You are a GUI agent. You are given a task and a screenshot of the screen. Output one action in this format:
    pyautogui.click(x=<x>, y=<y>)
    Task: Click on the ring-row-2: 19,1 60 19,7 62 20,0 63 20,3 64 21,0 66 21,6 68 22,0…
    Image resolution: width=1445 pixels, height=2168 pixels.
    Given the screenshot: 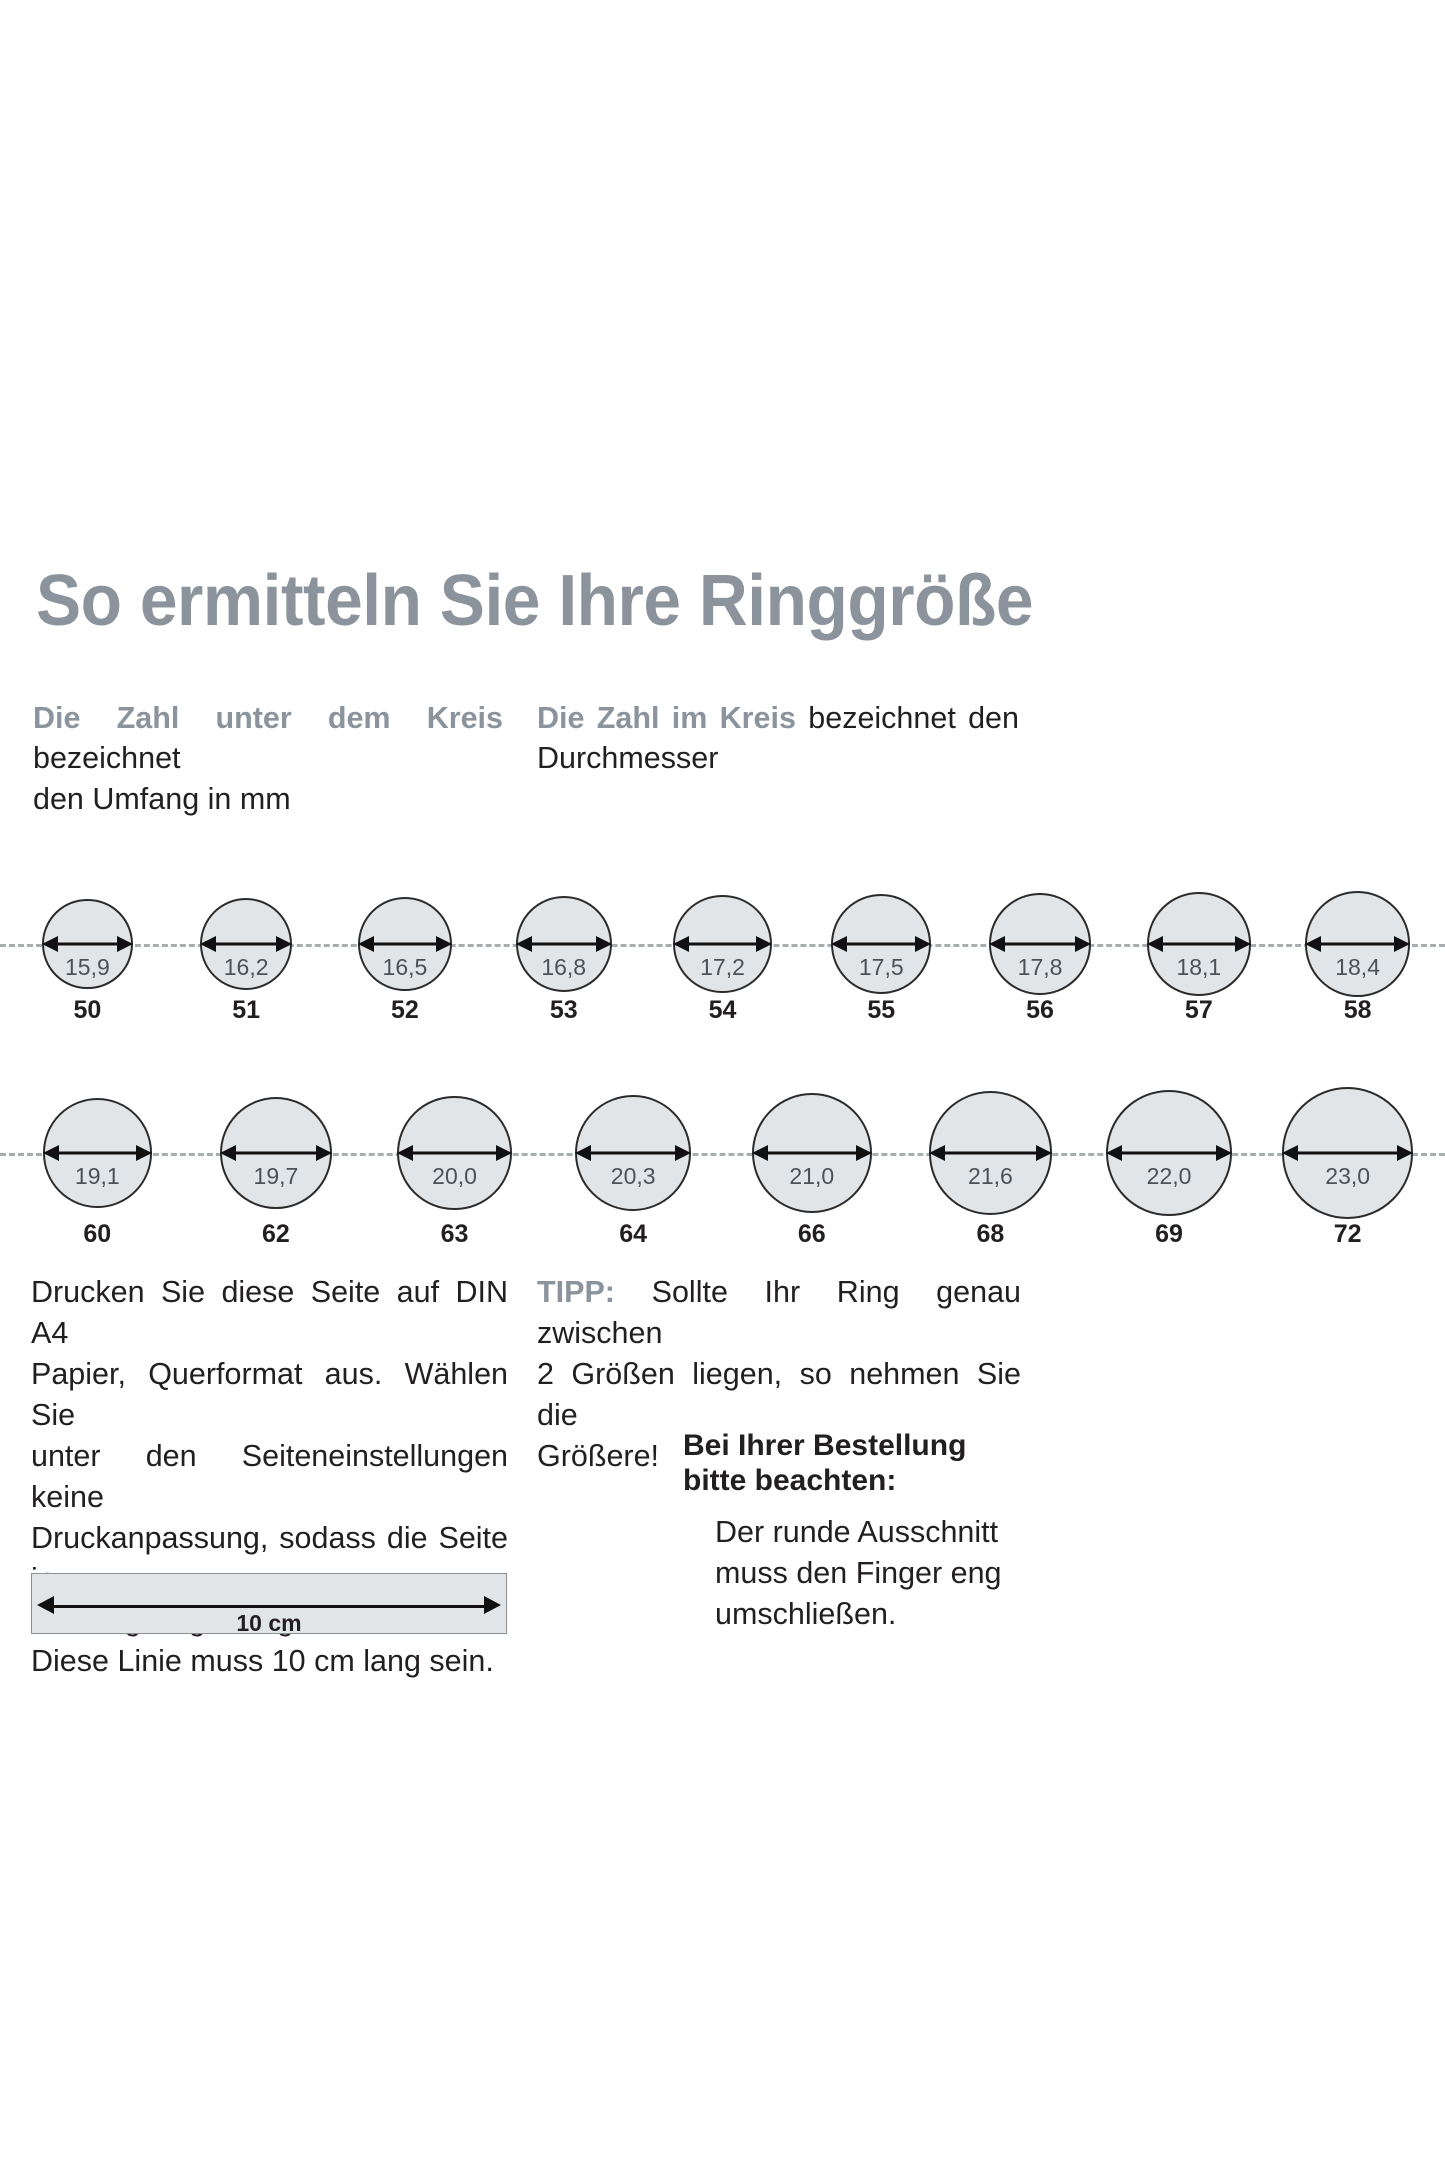 What is the action you would take?
    pyautogui.click(x=722, y=1138)
    